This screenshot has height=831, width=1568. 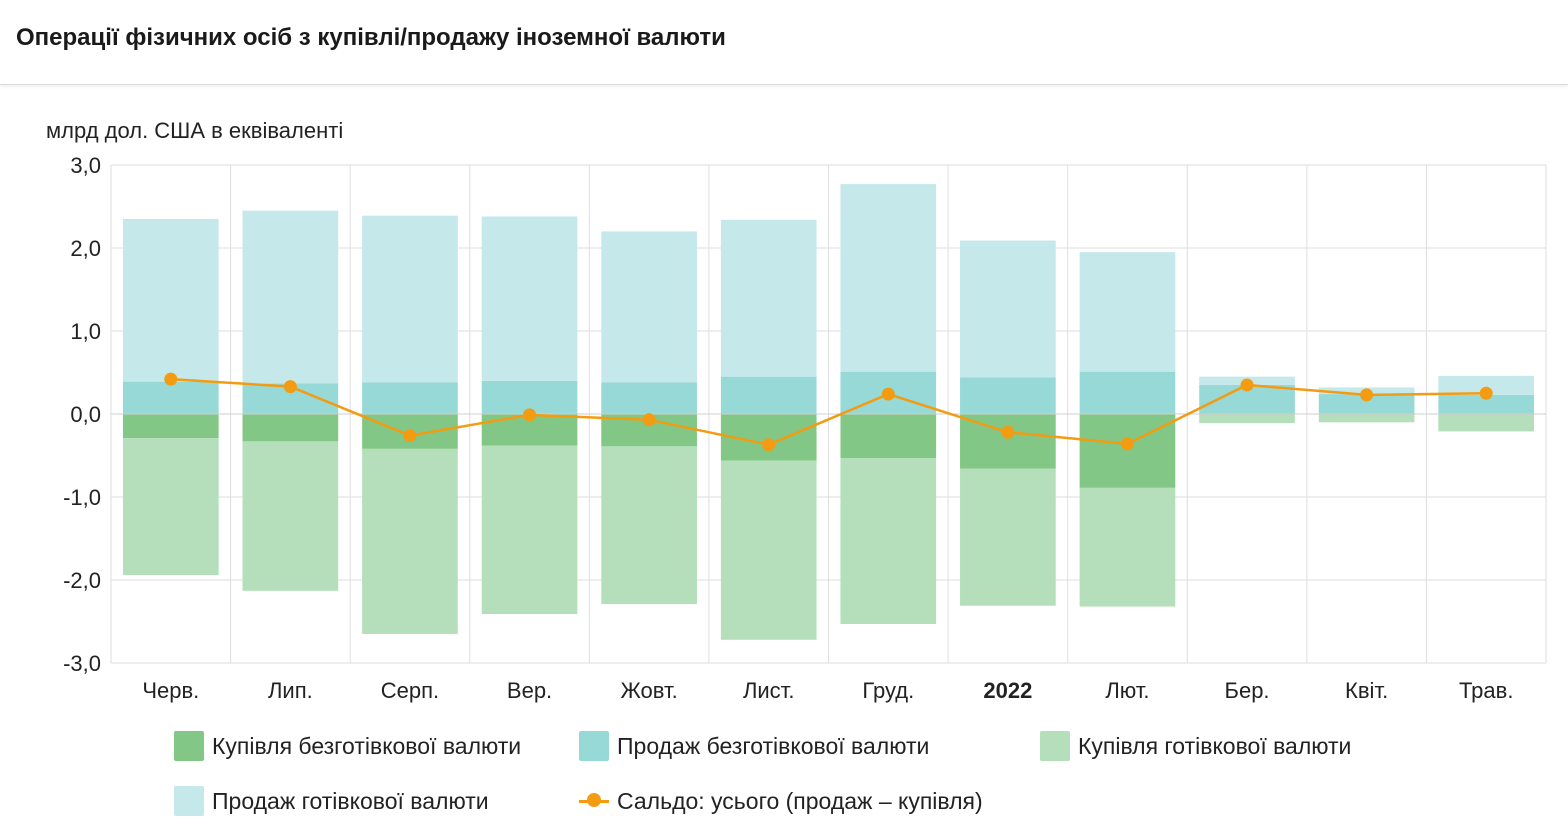 I want to click on x-tick-label: Лип., so click(x=290, y=690).